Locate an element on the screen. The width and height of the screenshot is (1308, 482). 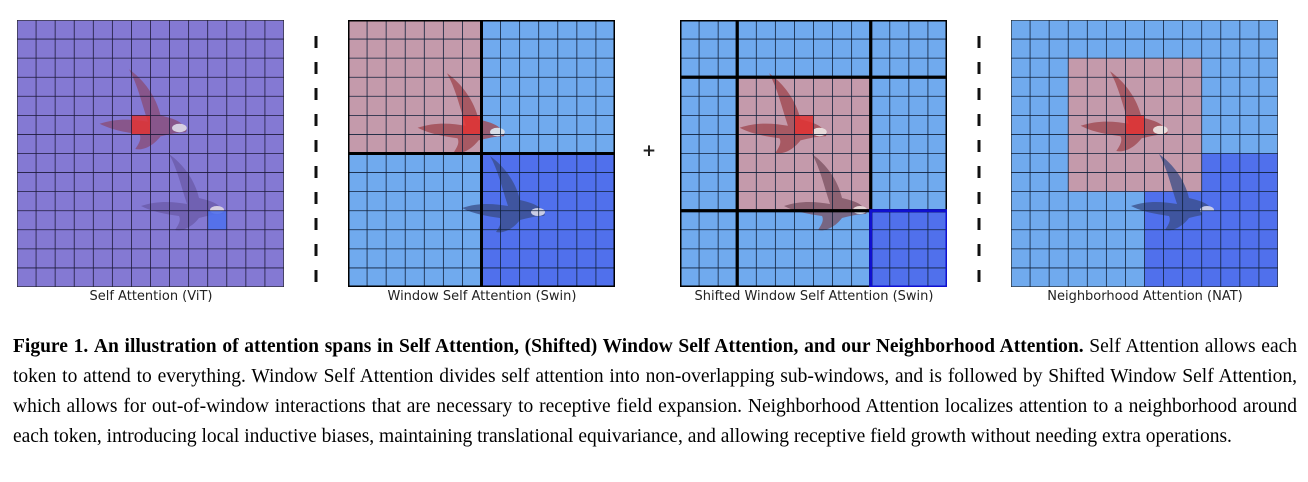
self-attention-grid is located at coordinates (150, 153).